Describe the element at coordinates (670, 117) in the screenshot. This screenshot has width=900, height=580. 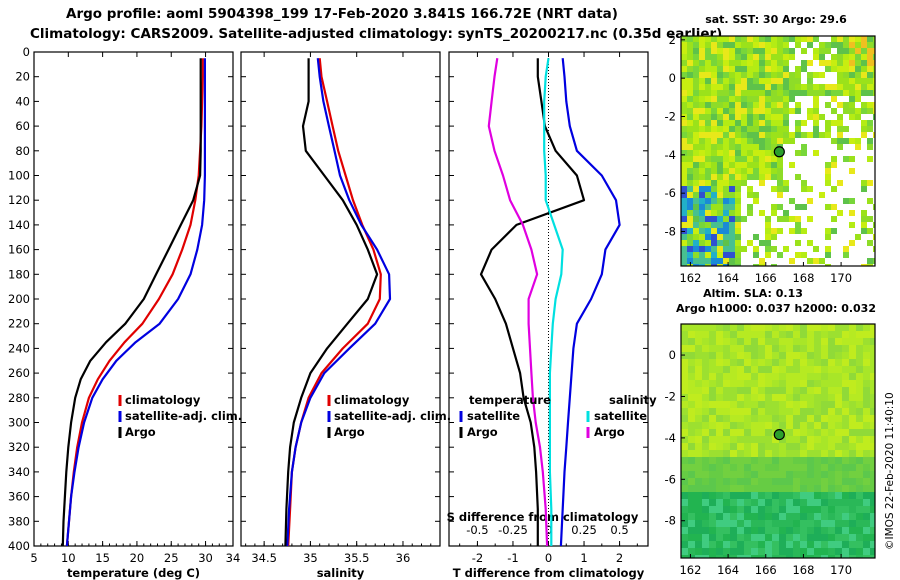
I see `sst_map-ytick-label: -2` at that location.